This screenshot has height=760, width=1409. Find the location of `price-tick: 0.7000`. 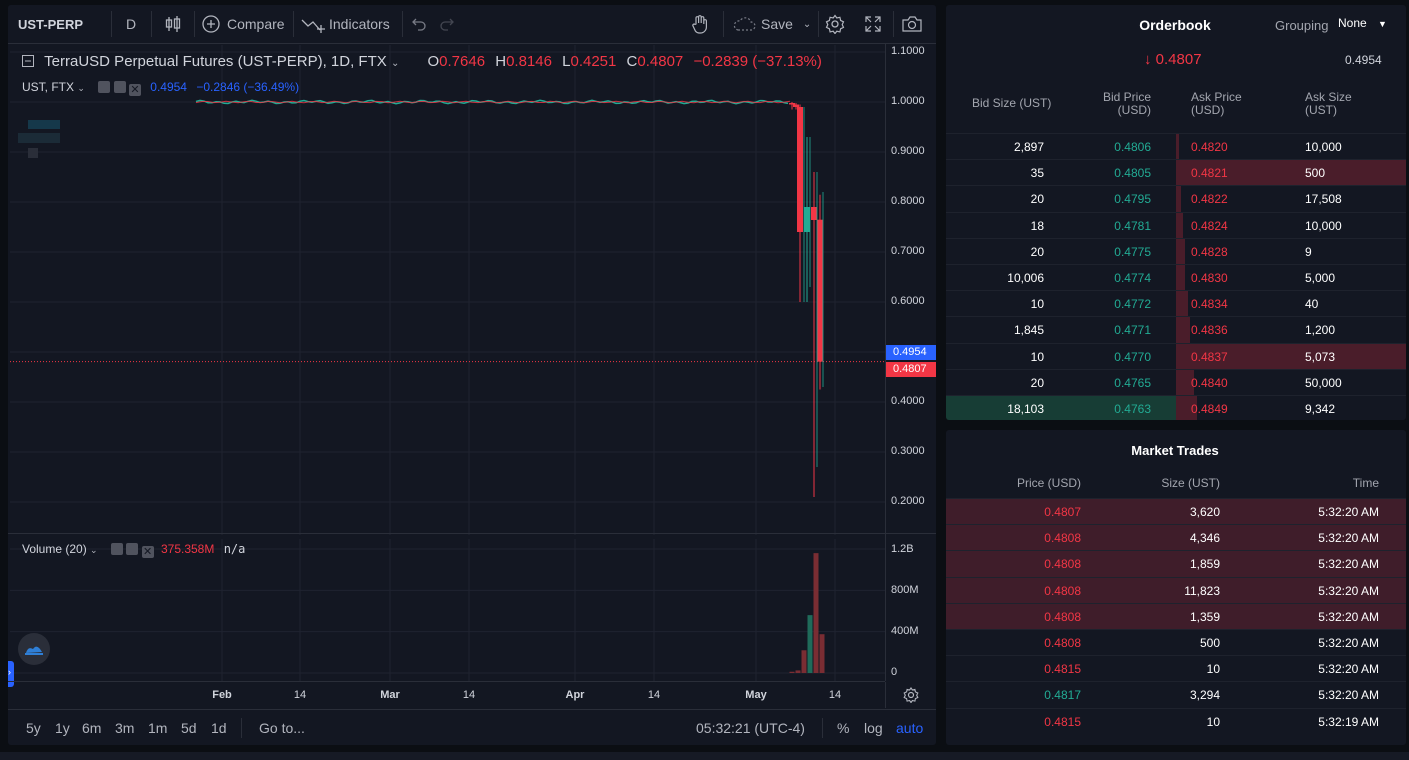

price-tick: 0.7000 is located at coordinates (908, 251).